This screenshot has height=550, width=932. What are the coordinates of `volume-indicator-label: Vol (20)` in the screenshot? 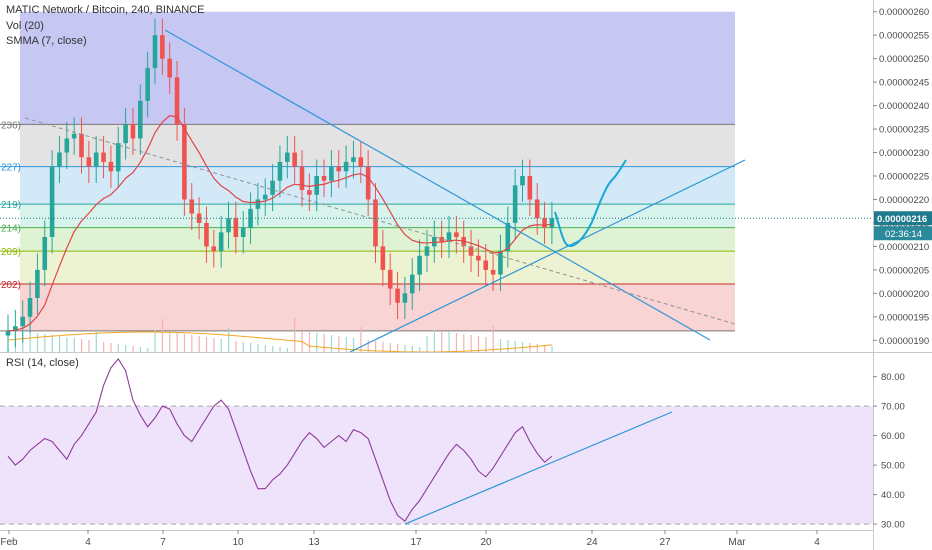 It's located at (25, 26).